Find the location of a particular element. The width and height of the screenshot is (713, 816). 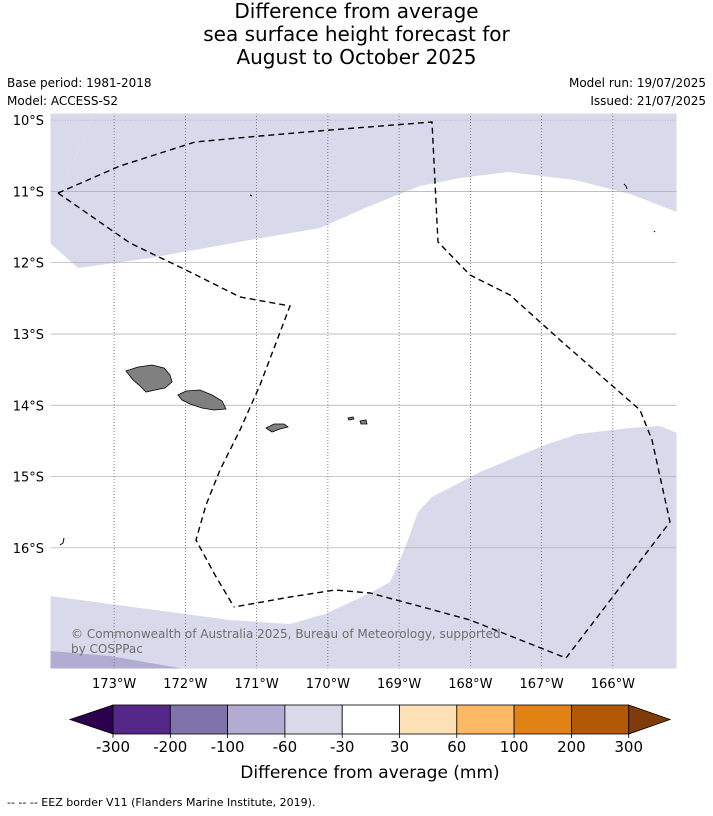

colorbar-tick-label: -200 is located at coordinates (170, 747).